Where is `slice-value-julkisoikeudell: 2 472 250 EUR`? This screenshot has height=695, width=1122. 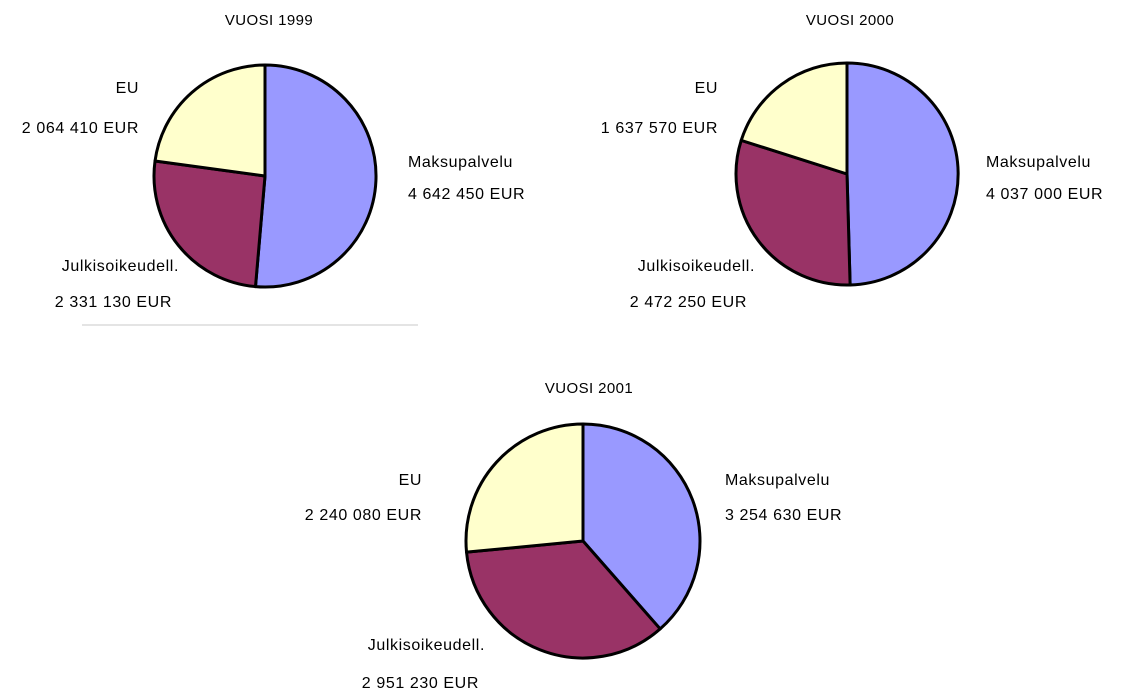
slice-value-julkisoikeudell: 2 472 250 EUR is located at coordinates (688, 302).